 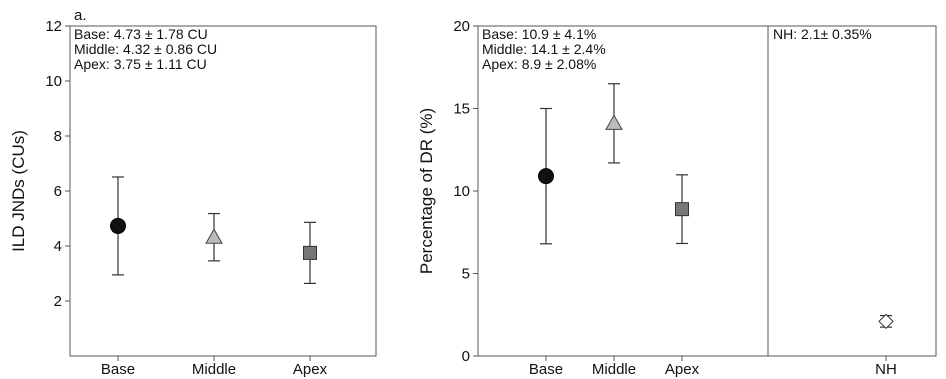 What do you see at coordinates (214, 236) in the screenshot?
I see `panel-a-marker-middle` at bounding box center [214, 236].